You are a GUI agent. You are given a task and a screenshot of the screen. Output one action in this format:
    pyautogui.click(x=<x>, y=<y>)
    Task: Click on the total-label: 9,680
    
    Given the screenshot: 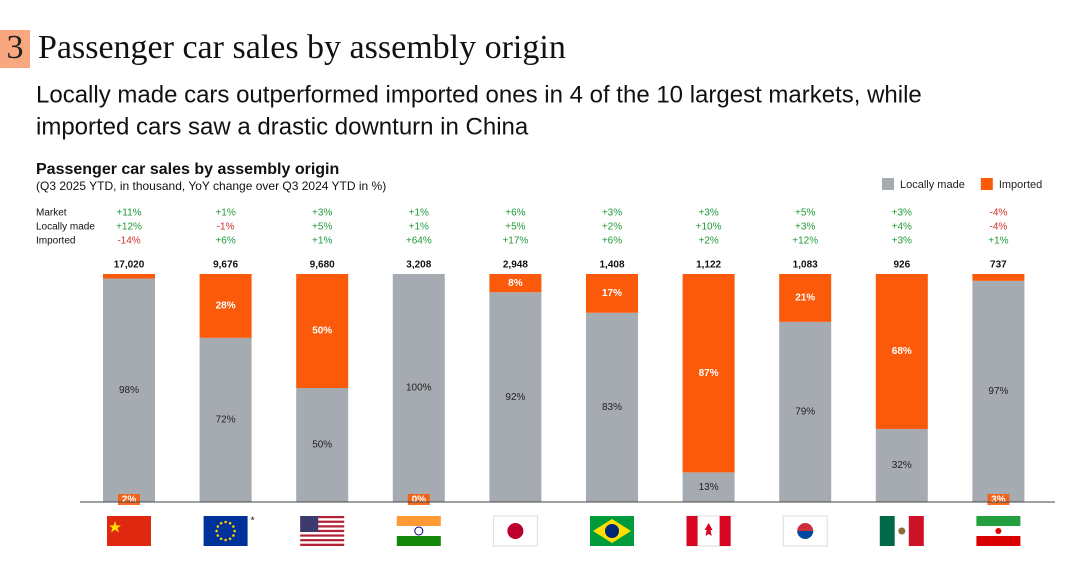 What is the action you would take?
    pyautogui.click(x=322, y=265)
    